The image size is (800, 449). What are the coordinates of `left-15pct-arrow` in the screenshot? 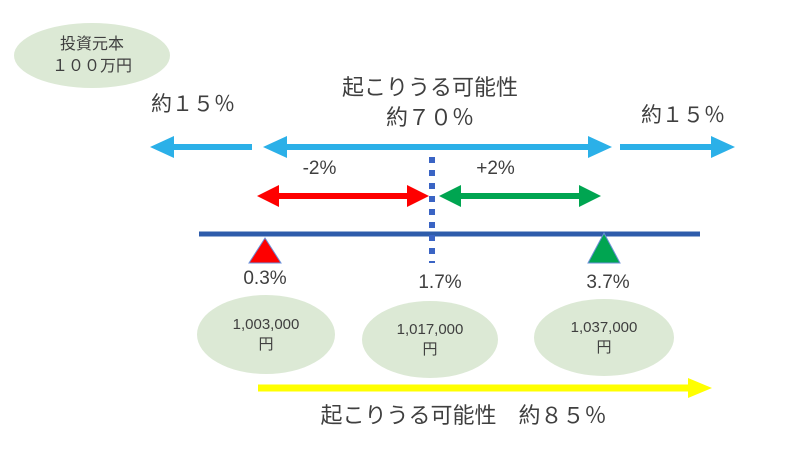 It's located at (201, 147).